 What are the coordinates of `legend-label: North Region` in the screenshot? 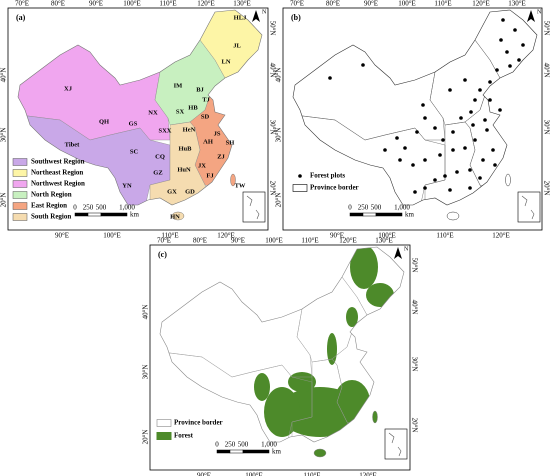 It's located at (51, 195).